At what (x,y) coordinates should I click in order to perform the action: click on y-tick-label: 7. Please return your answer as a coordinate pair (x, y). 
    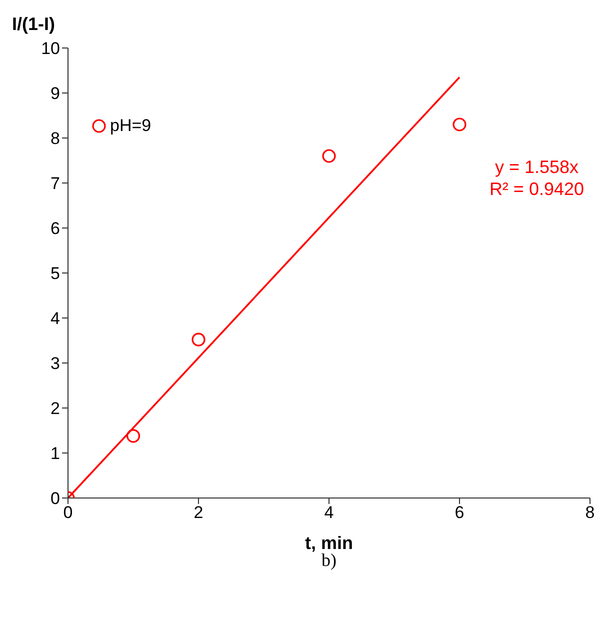
    Looking at the image, I should click on (55, 184).